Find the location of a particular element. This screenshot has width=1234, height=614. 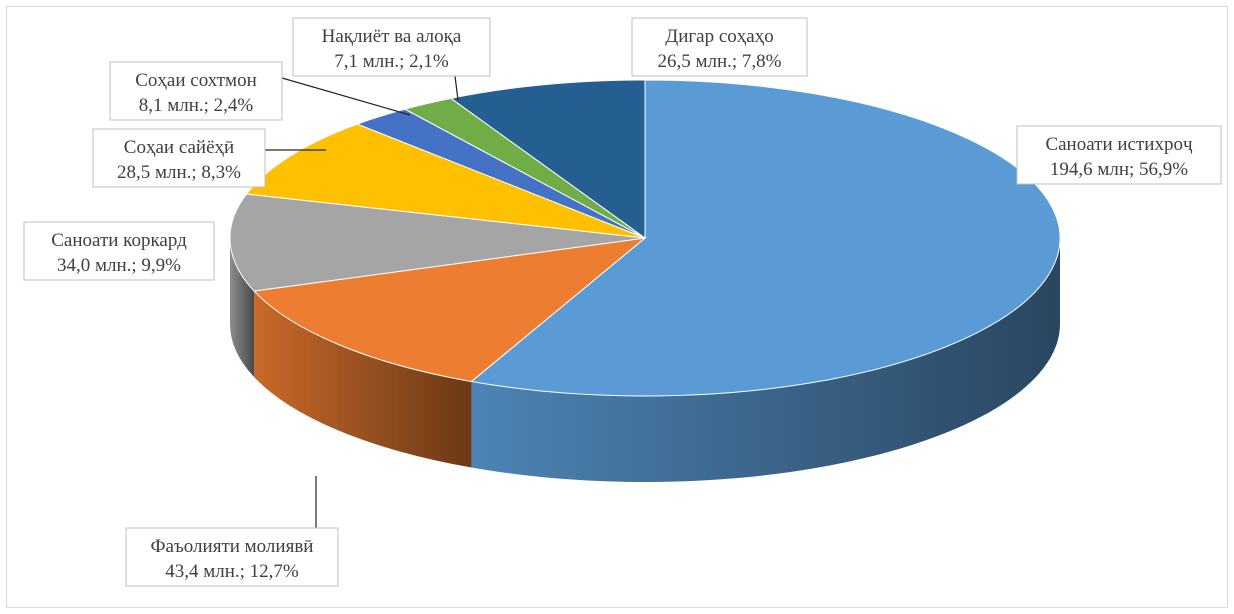

slice-value-3: 28,5 млн.; 8,3% is located at coordinates (179, 172).